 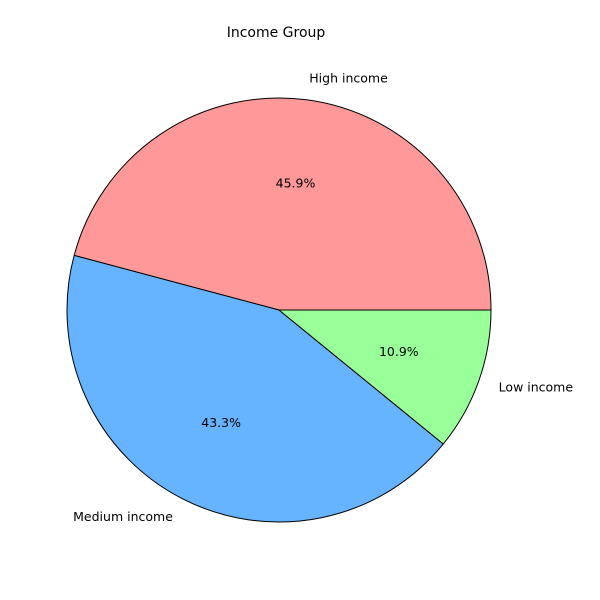 What do you see at coordinates (296, 182) in the screenshot?
I see `percent-label-high-income: 45.9%` at bounding box center [296, 182].